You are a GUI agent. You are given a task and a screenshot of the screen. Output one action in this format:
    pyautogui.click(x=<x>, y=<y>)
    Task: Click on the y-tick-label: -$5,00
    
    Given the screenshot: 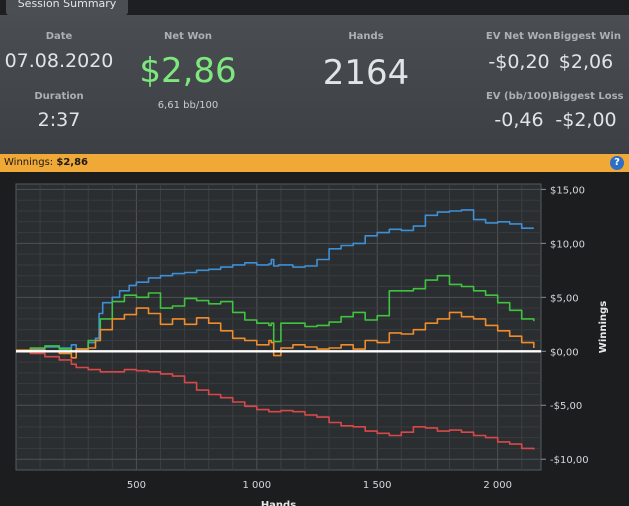 What is the action you would take?
    pyautogui.click(x=566, y=406)
    